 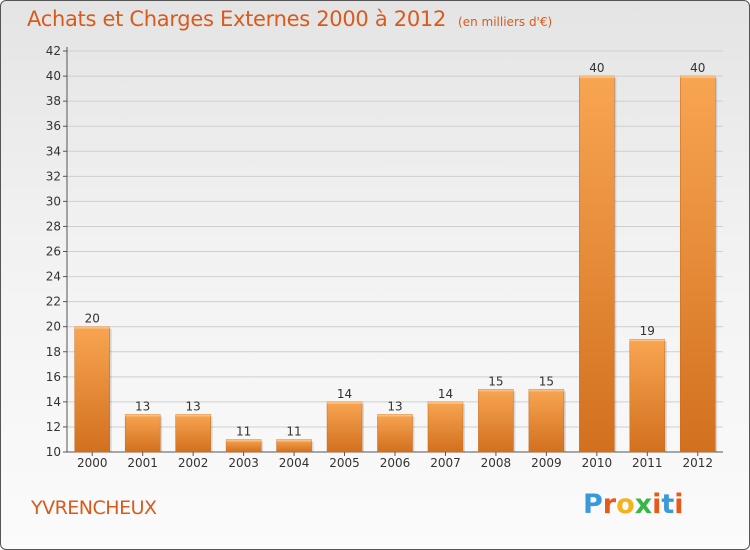 I want to click on x-tick-label: 2008, so click(x=496, y=463).